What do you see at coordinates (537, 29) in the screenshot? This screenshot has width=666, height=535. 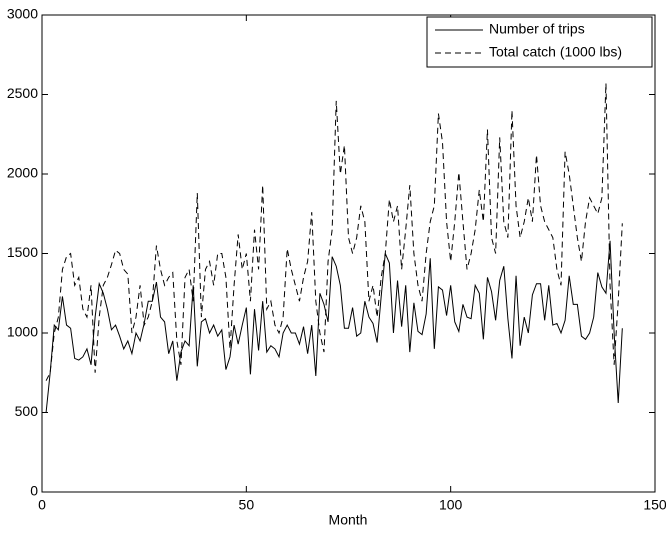 I see `legend-label: Number of trips` at bounding box center [537, 29].